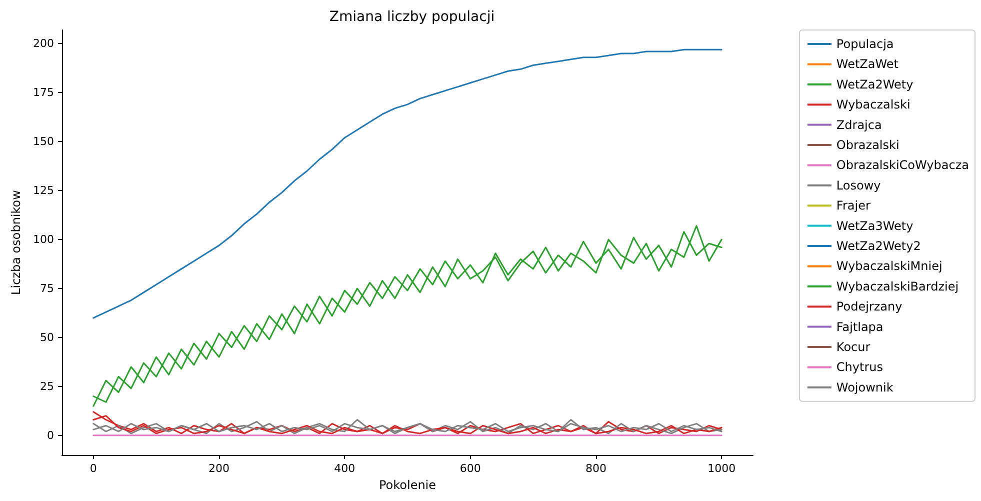 The image size is (981, 501). I want to click on legend-label: Chytrus, so click(860, 367).